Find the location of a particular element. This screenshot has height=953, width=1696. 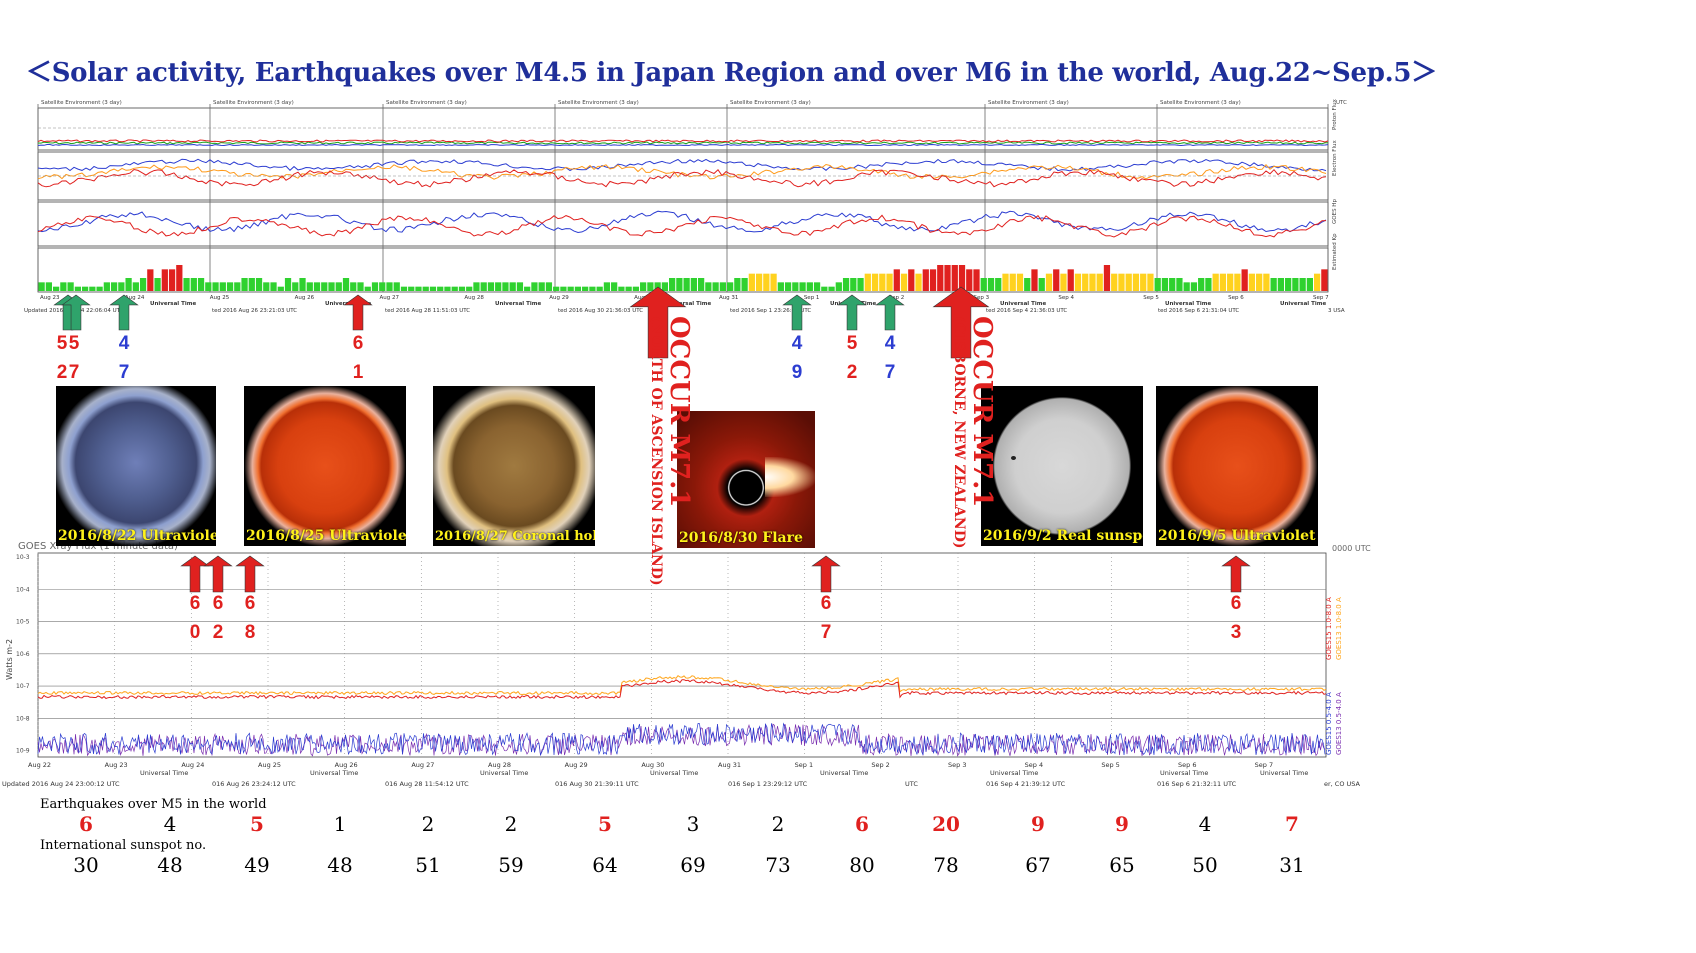

earthquake-count: 9 is located at coordinates (1038, 824).